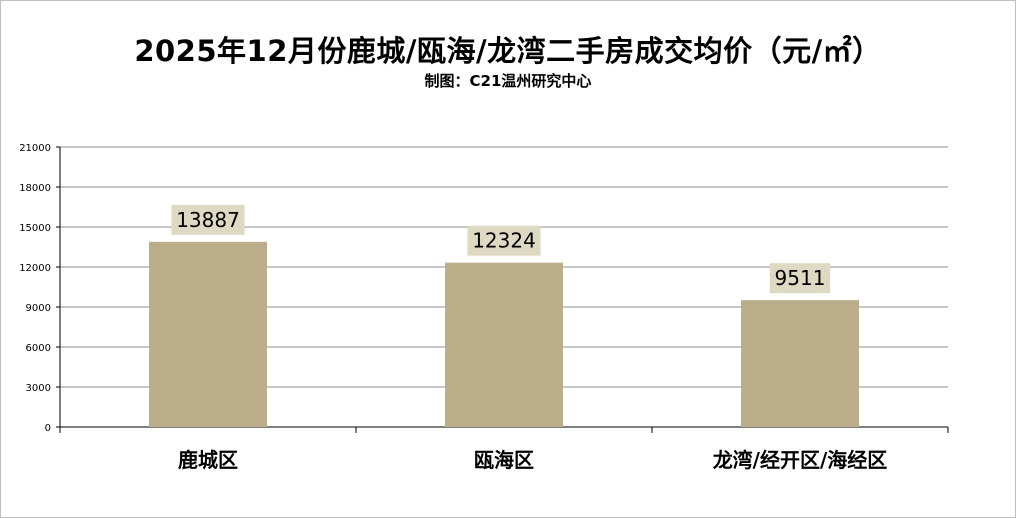 This screenshot has width=1016, height=518. Describe the element at coordinates (38, 348) in the screenshot. I see `y-tick-label: 6000` at that location.